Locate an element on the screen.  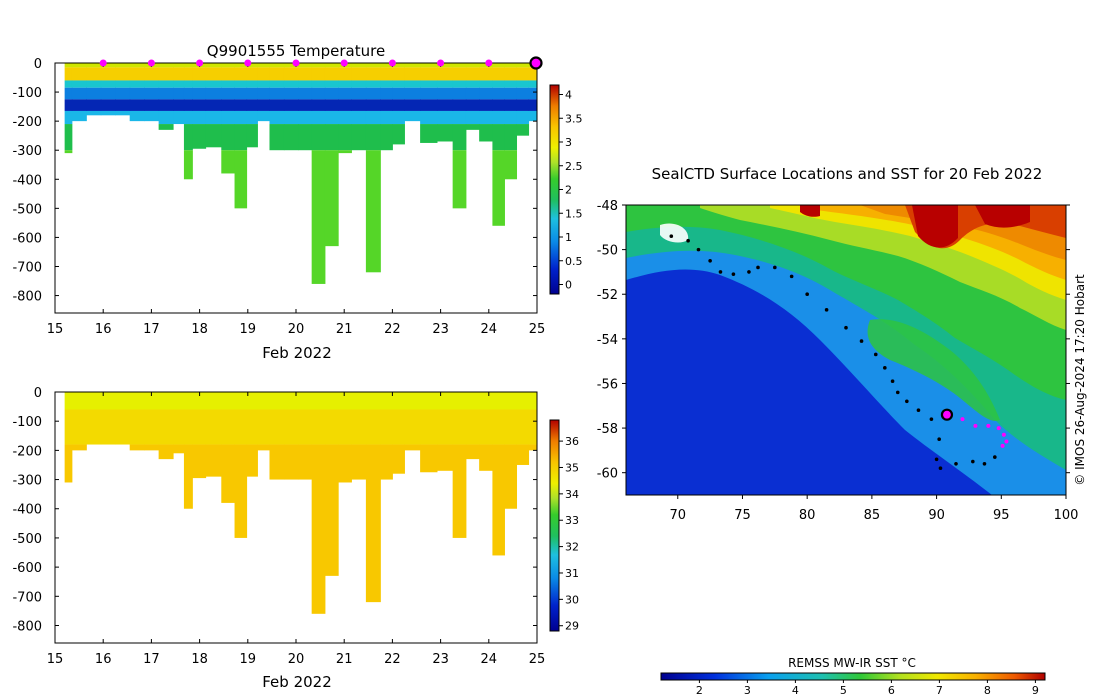
temp-x-tick-label: 17 is located at coordinates (151, 329).